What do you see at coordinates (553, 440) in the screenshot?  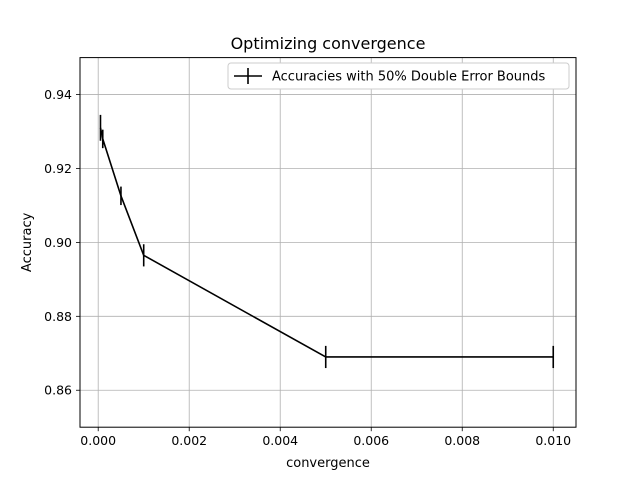 I see `x-tick-label: 0.010` at bounding box center [553, 440].